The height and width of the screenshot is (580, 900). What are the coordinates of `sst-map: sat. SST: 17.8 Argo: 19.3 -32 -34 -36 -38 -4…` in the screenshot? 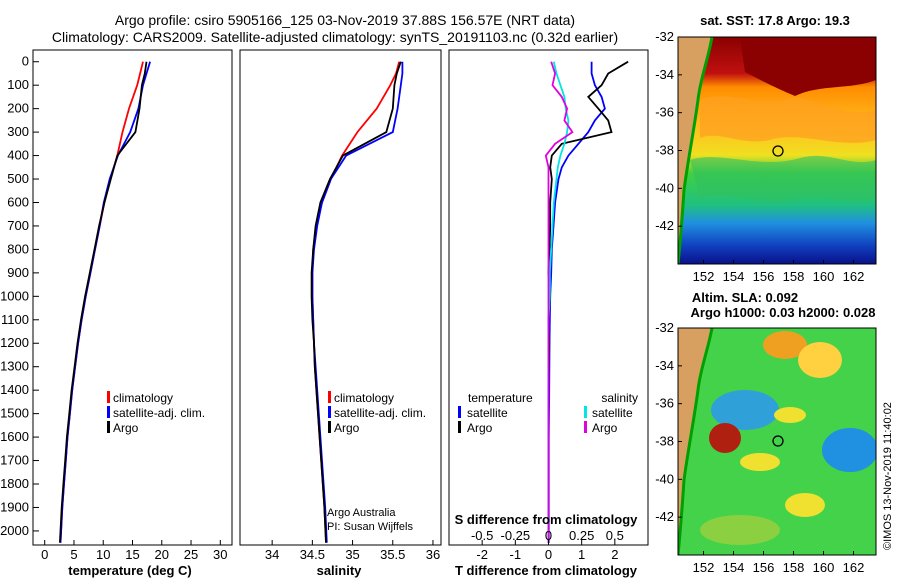 It's located at (766, 148).